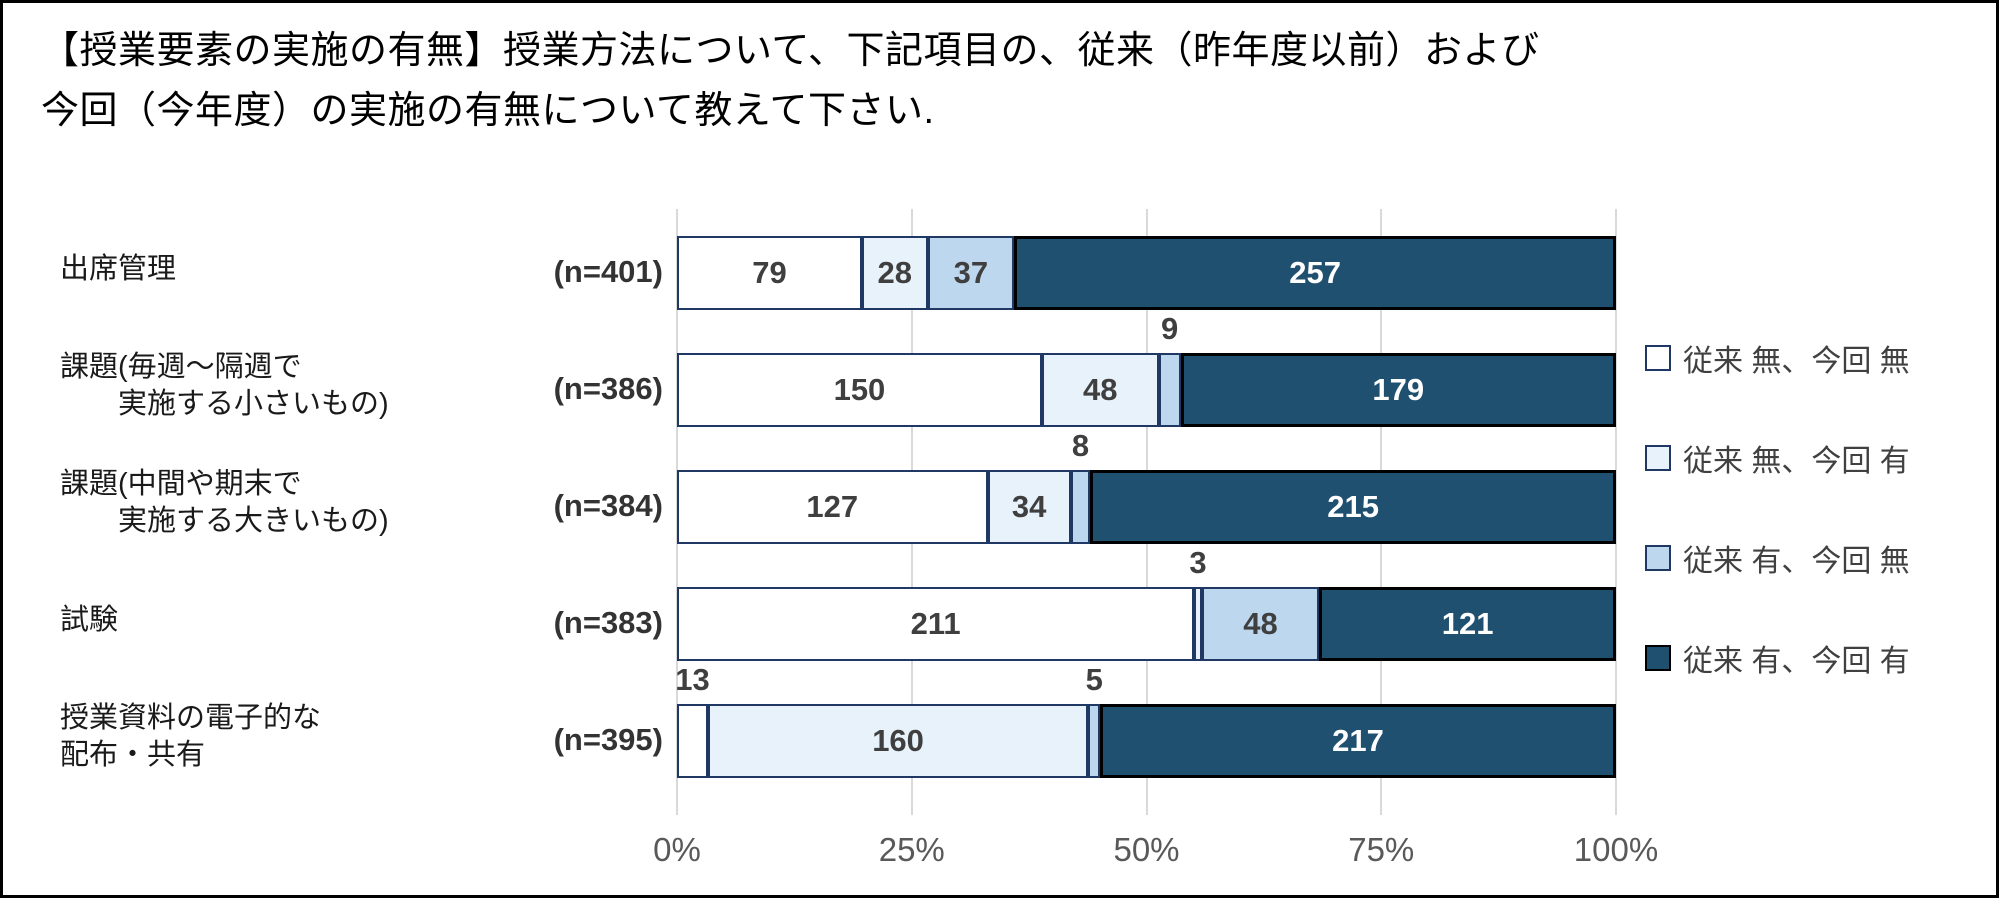 This screenshot has width=1999, height=898. What do you see at coordinates (911, 849) in the screenshot?
I see `x-axis-tick-label: 25%` at bounding box center [911, 849].